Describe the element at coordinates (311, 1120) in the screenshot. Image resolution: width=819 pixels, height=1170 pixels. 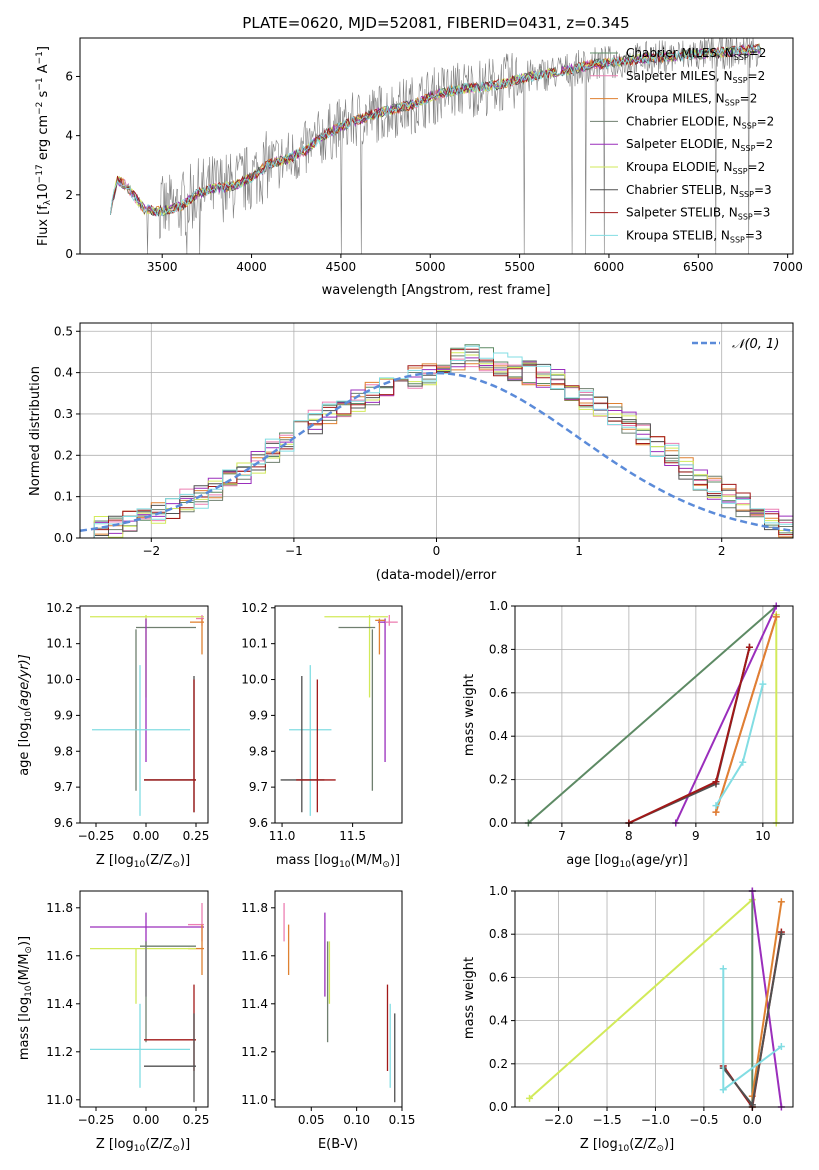
I see `x-tick-label: 0.05` at that location.